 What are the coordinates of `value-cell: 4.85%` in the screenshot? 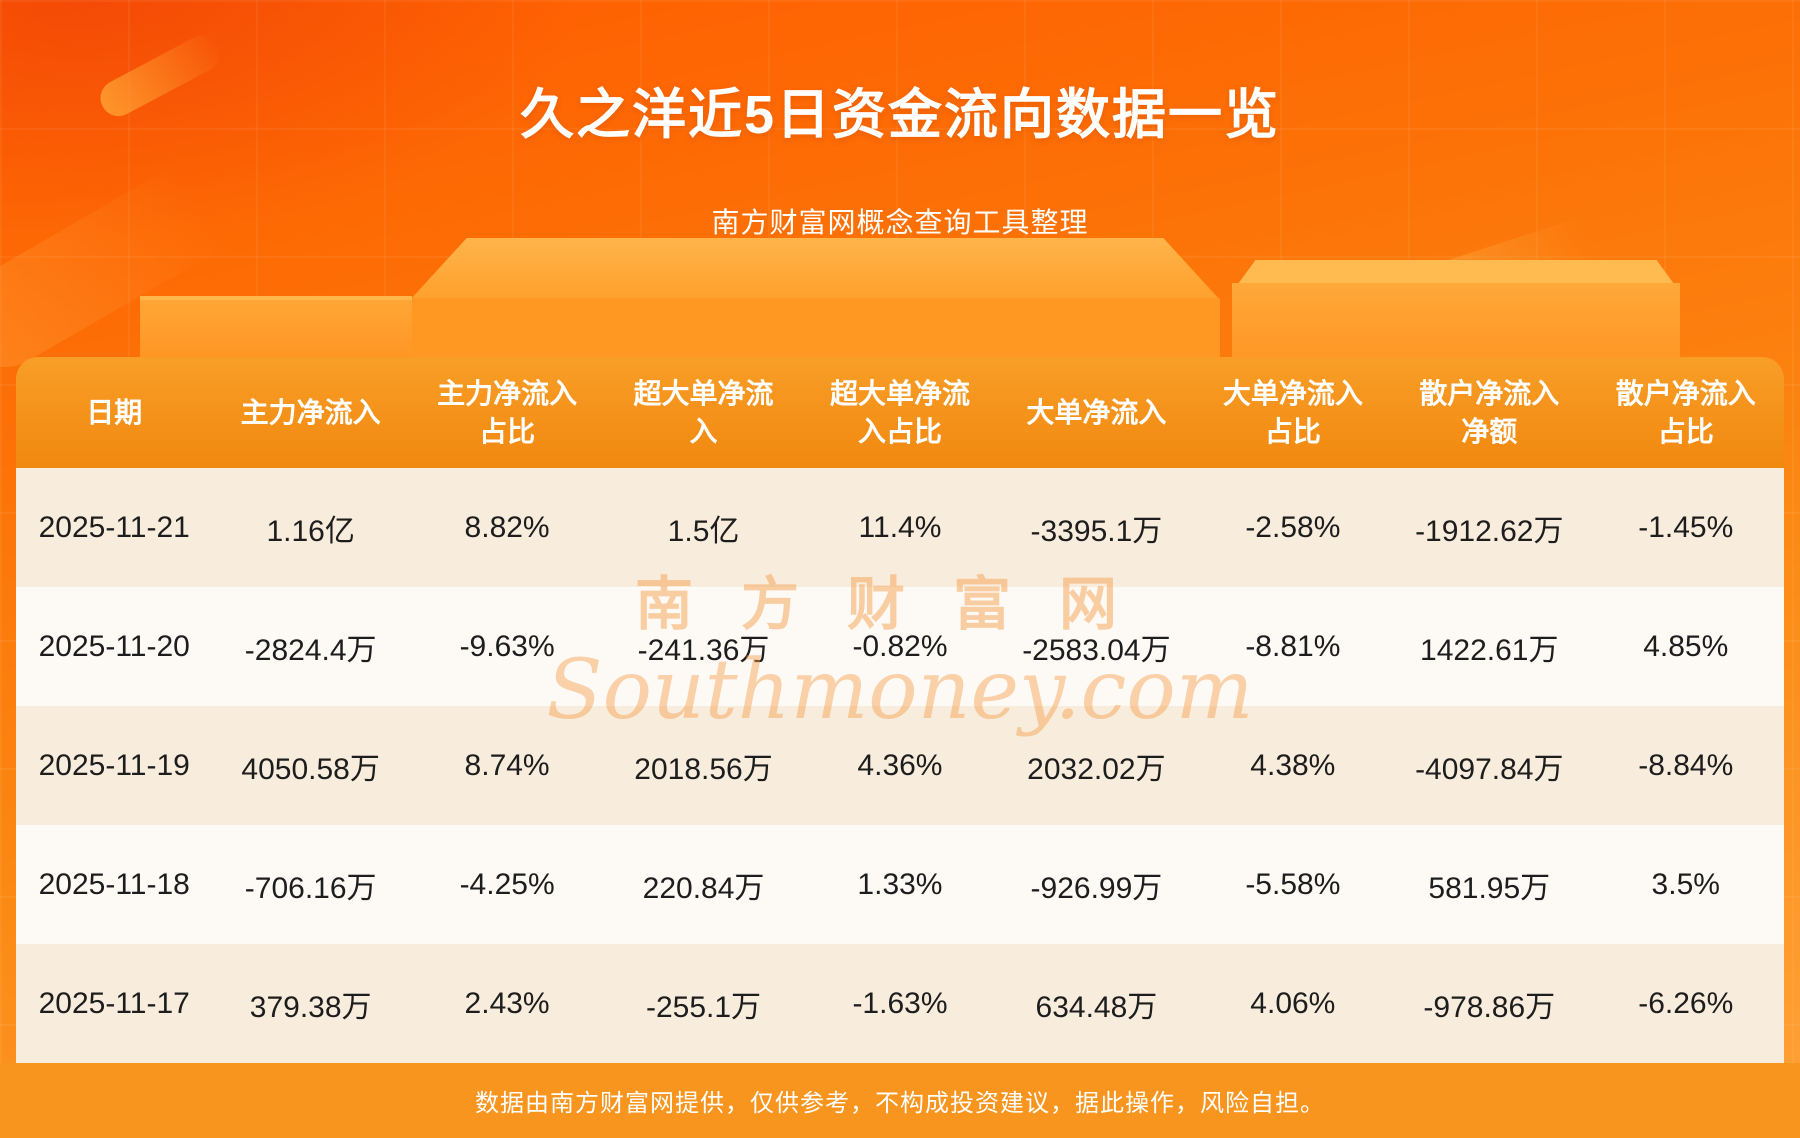 It's located at (1686, 646).